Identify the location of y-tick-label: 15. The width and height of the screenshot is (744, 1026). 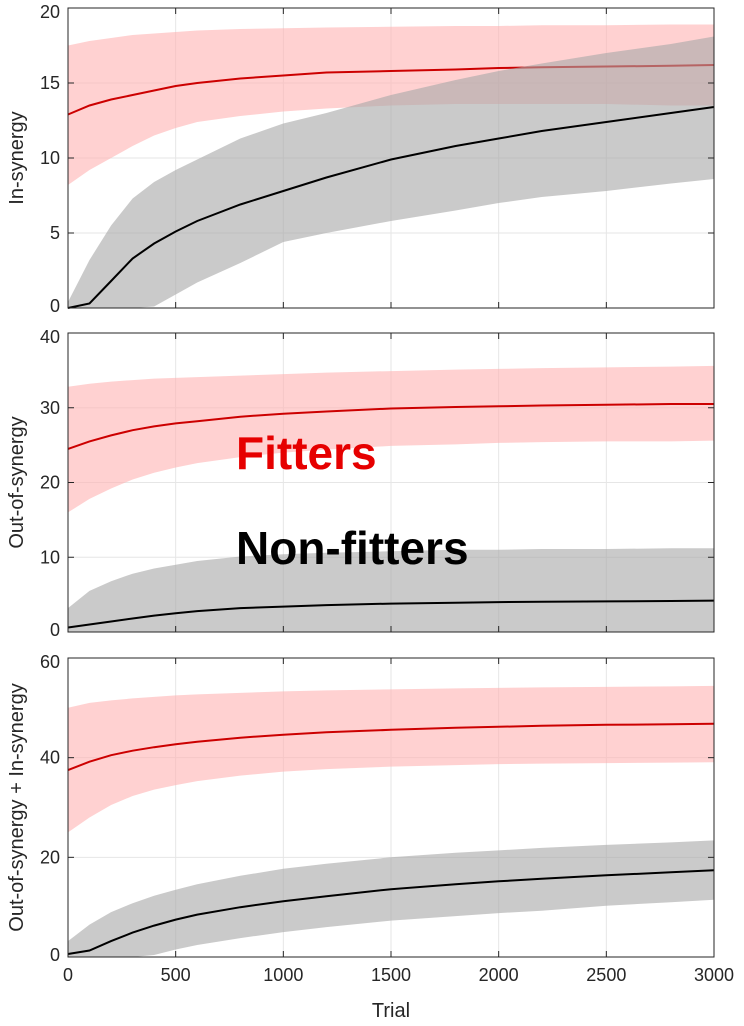
(50, 83).